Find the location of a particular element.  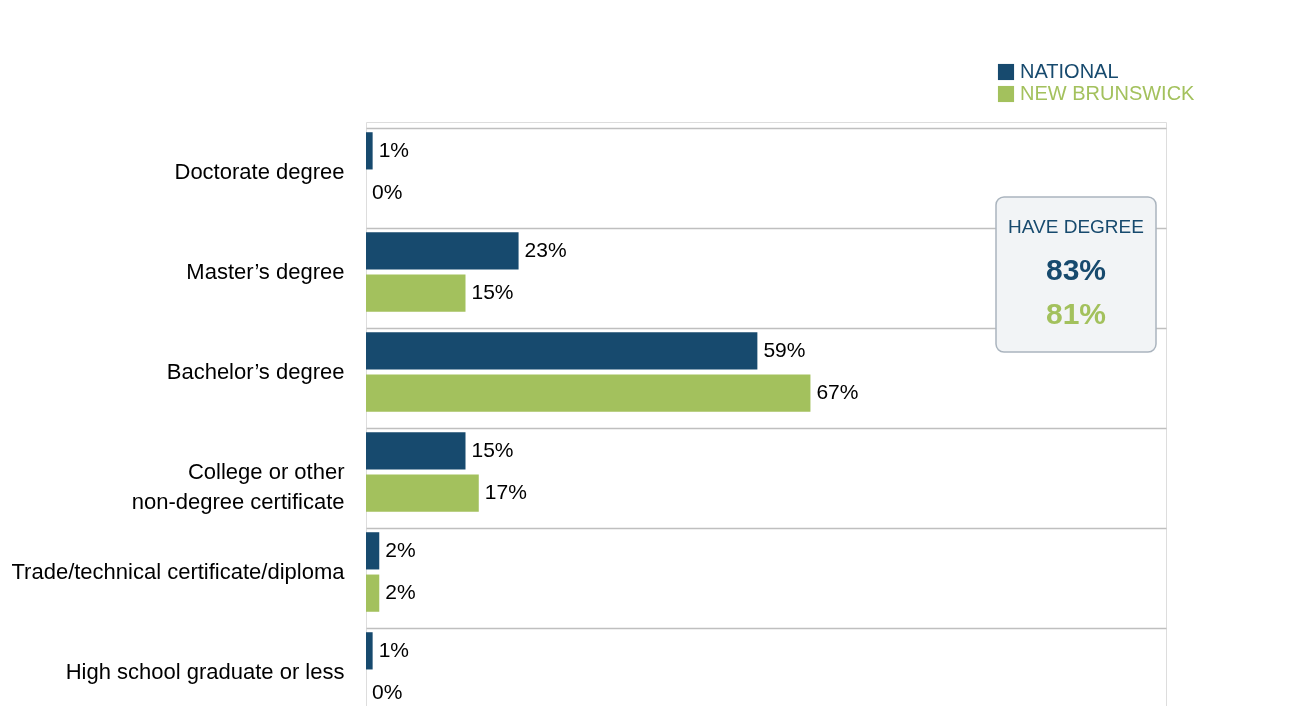

data-label: 23% is located at coordinates (545, 249).